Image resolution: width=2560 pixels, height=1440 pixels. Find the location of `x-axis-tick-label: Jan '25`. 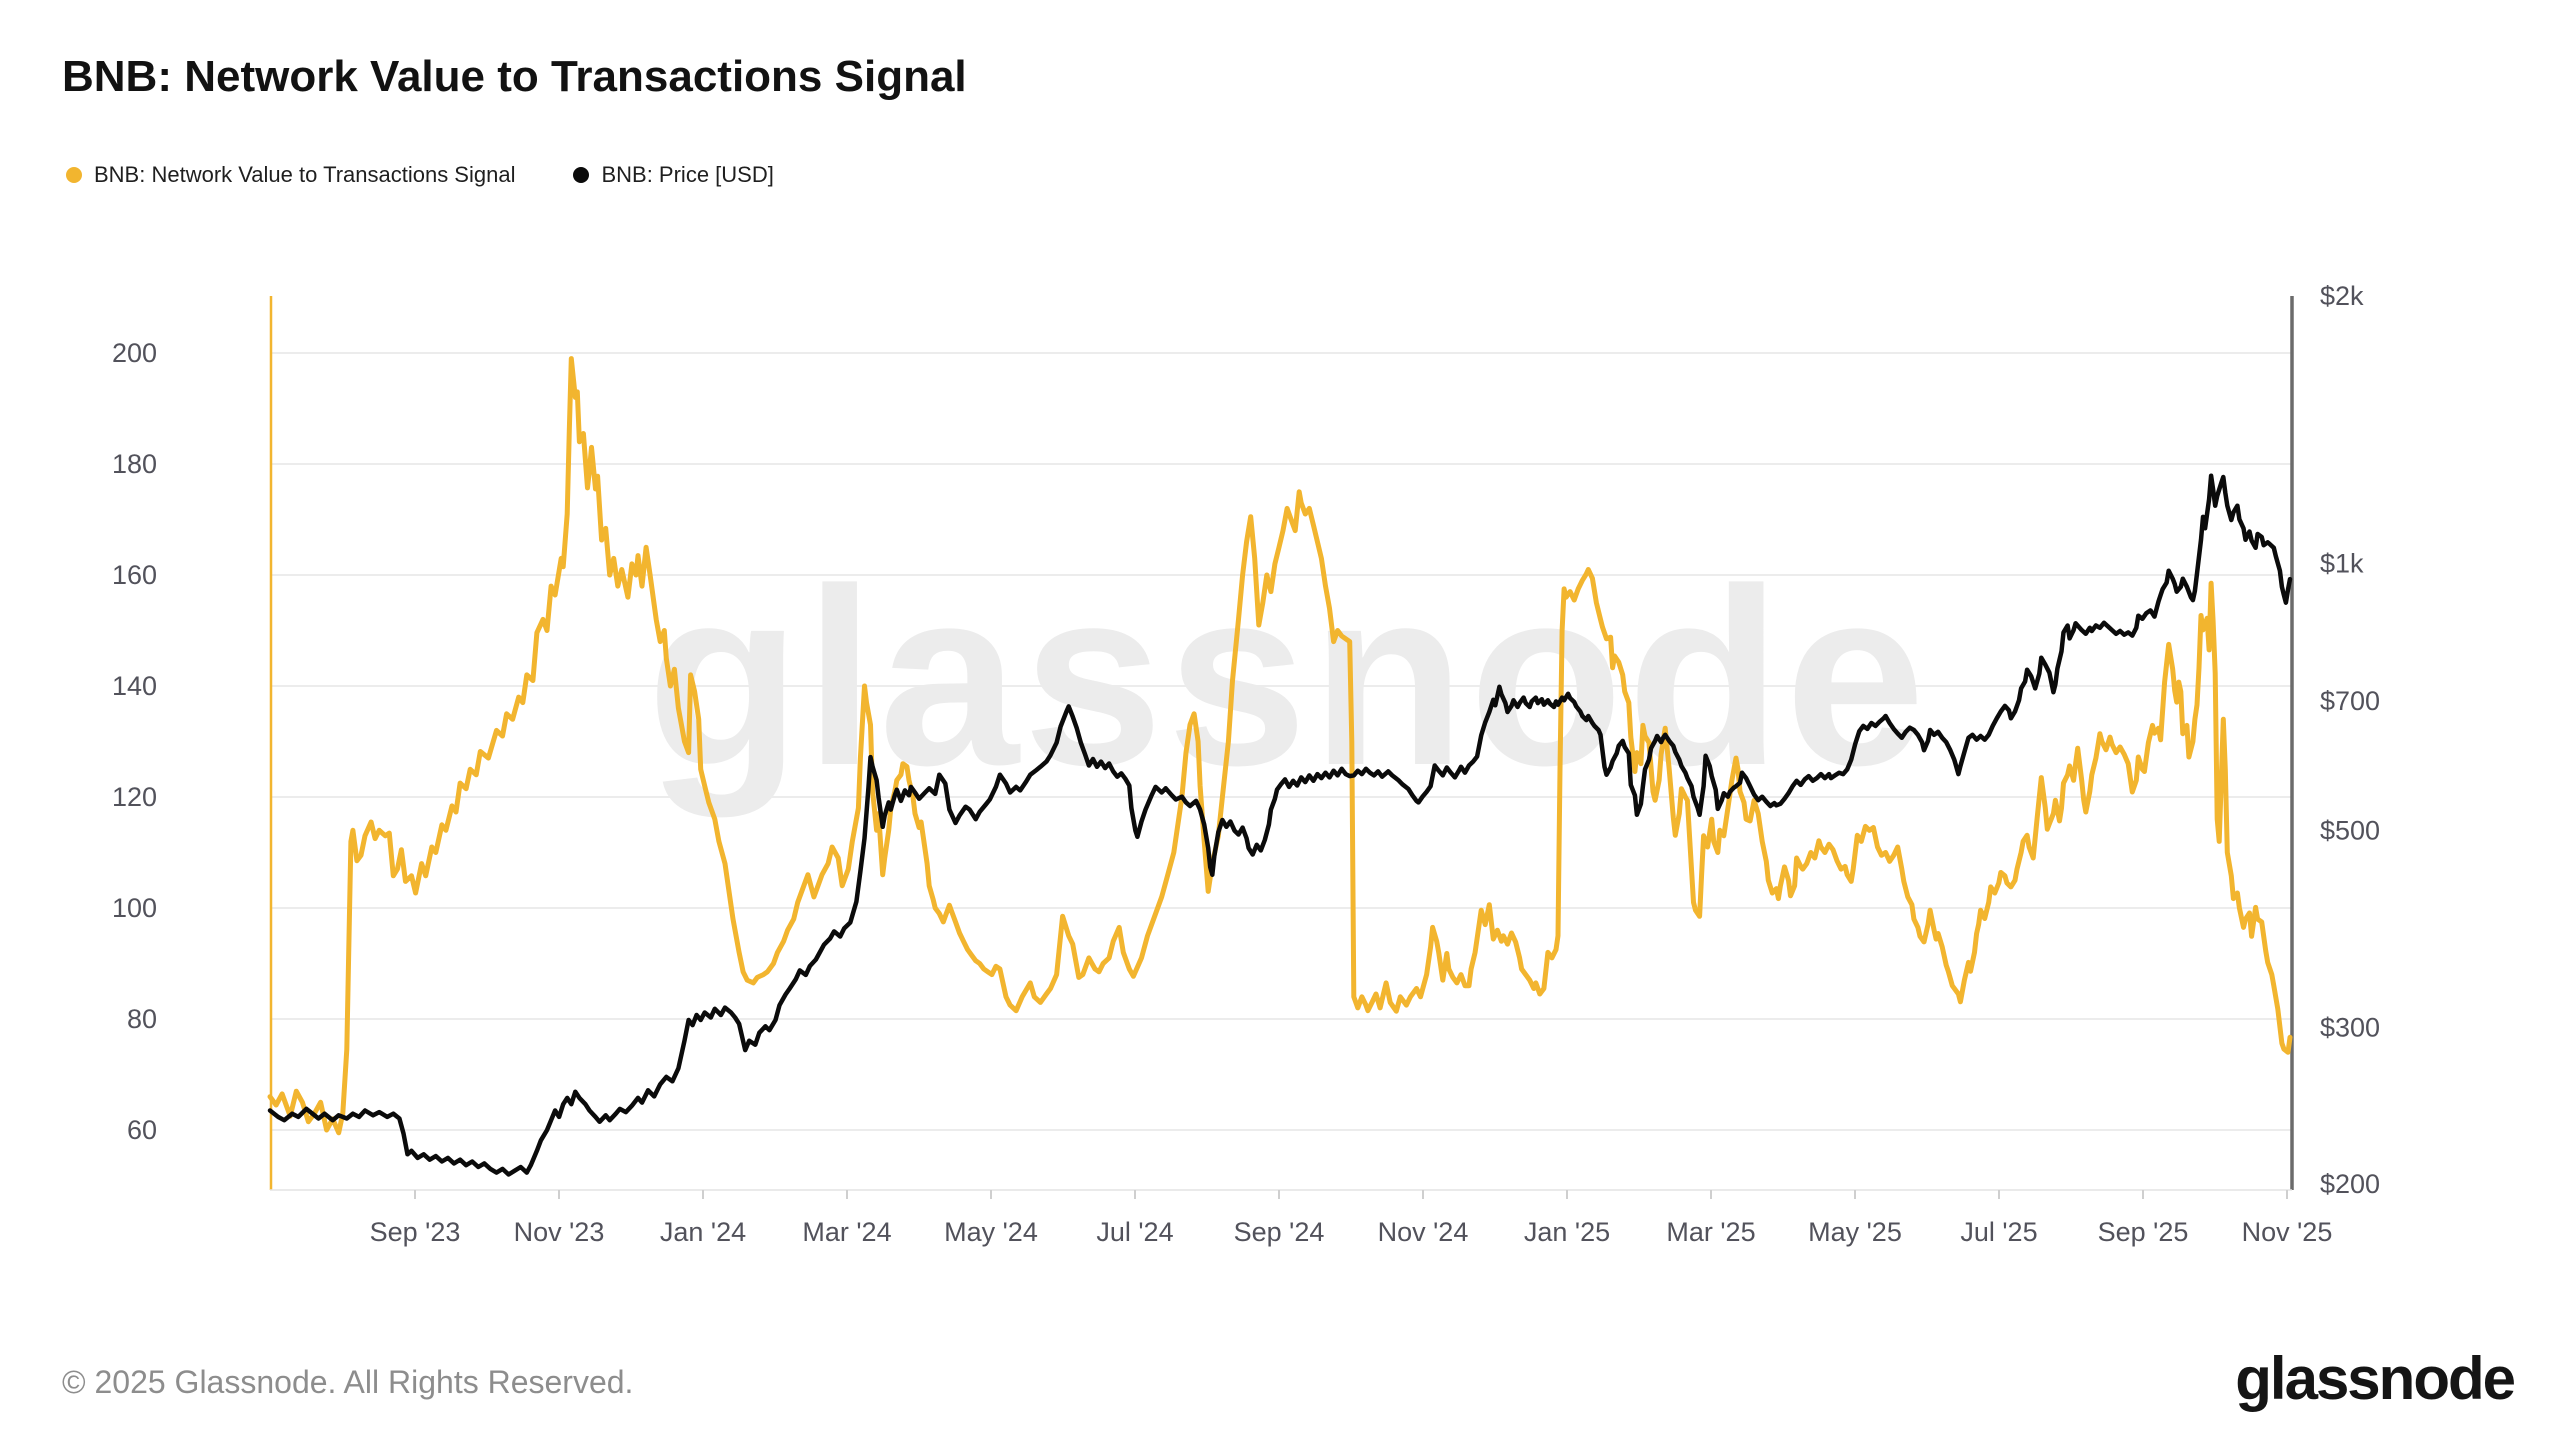

x-axis-tick-label: Jan '25 is located at coordinates (1567, 1232).